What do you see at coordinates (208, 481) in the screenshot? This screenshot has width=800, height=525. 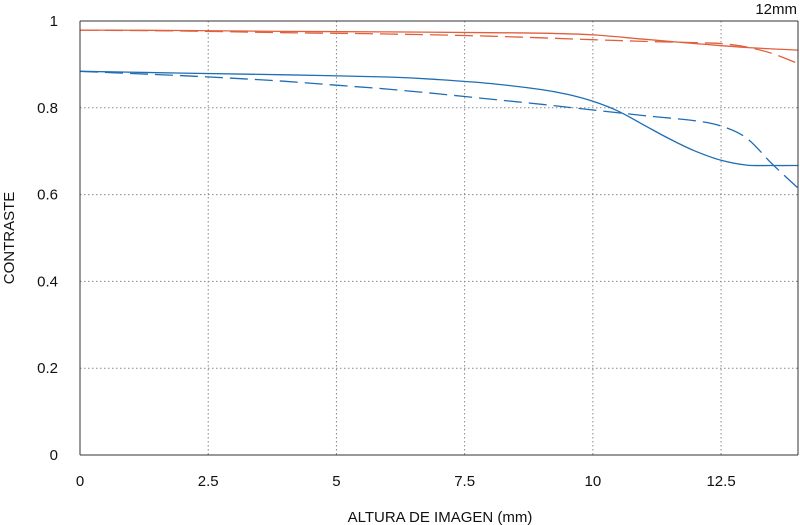 I see `x-tick-label: 2.5` at bounding box center [208, 481].